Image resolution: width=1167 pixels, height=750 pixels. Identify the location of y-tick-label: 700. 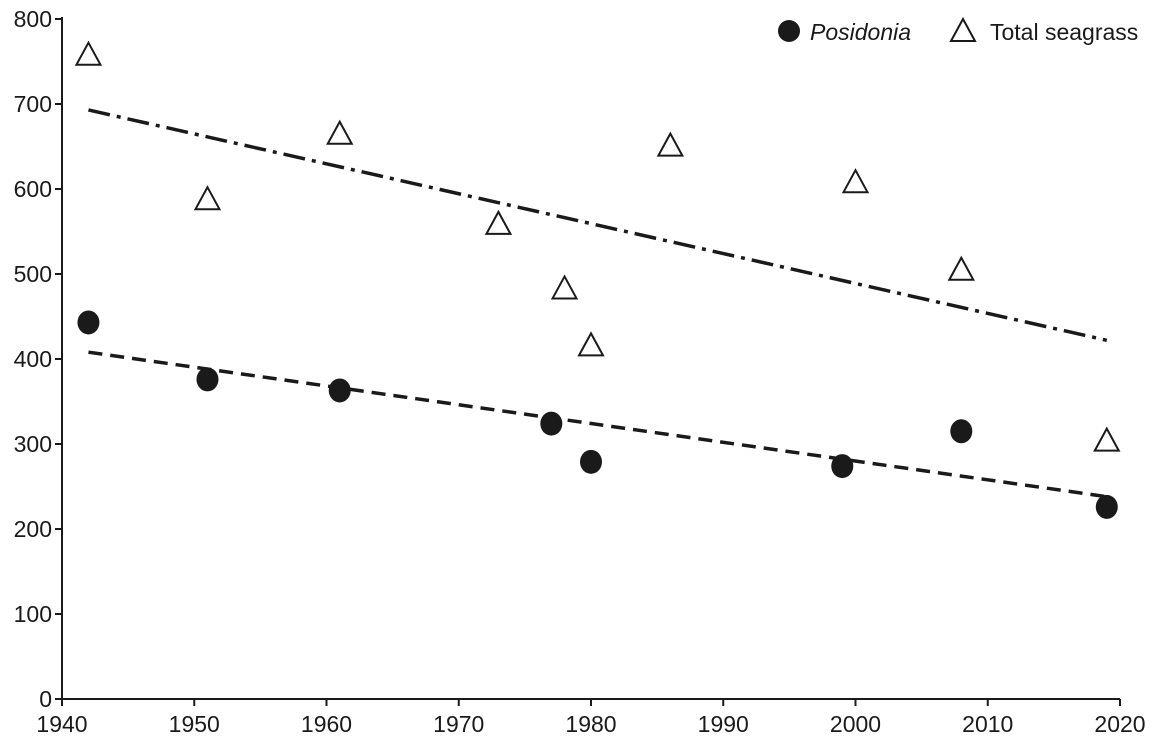
(33, 104).